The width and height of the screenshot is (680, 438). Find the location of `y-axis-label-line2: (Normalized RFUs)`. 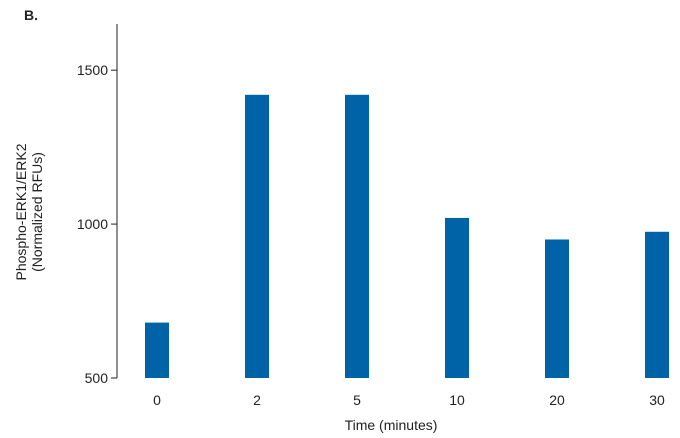

y-axis-label-line2: (Normalized RFUs) is located at coordinates (37, 212).